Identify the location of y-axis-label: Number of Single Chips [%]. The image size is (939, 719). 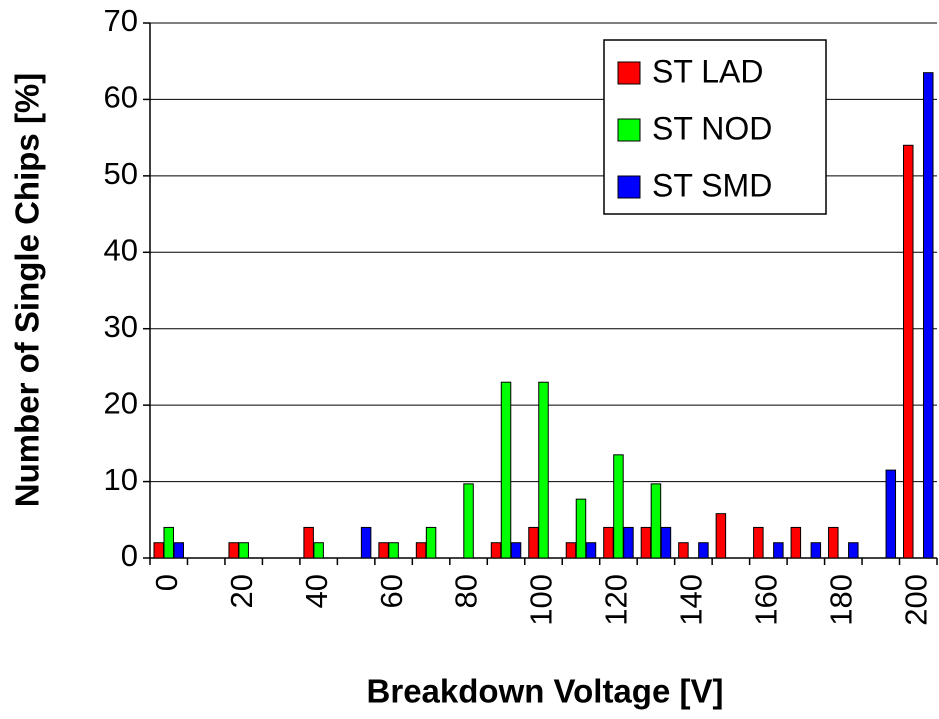
(27, 290).